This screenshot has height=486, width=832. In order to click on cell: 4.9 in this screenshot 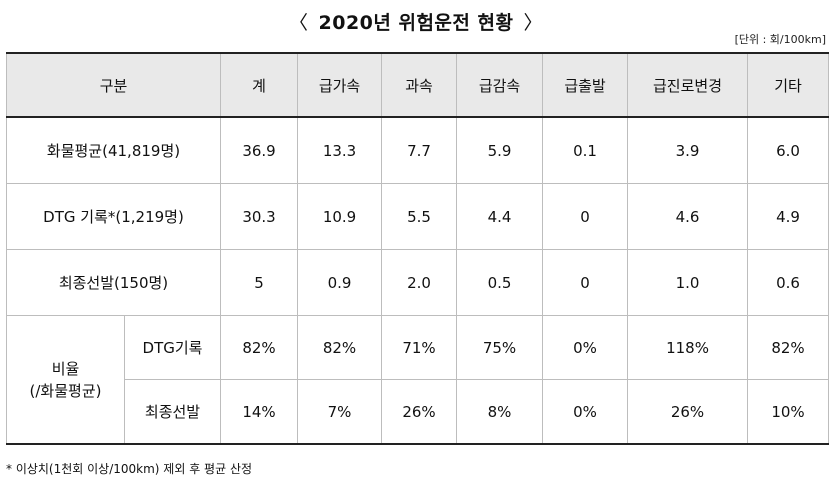, I will do `click(788, 216)`.